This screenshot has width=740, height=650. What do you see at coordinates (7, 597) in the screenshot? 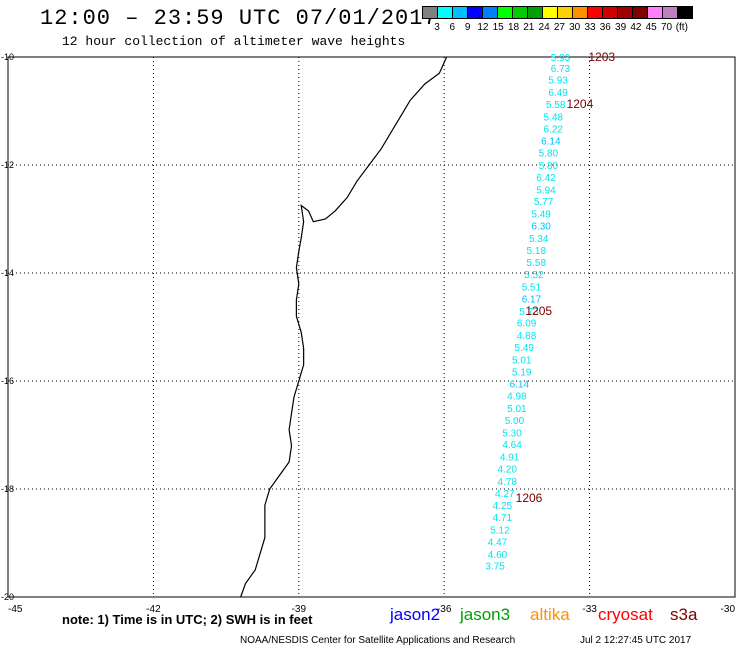
I see `lat-tick-label: -20` at bounding box center [7, 597].